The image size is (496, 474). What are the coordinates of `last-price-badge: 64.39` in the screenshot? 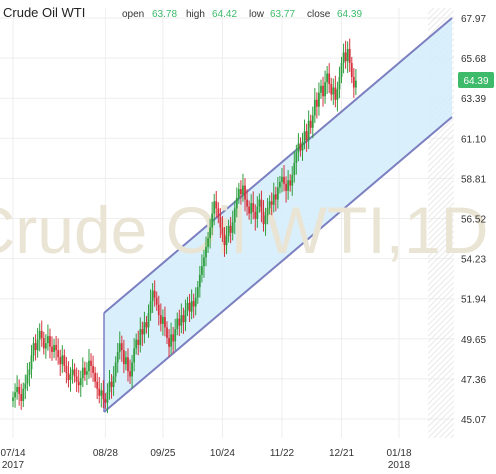 It's located at (476, 80).